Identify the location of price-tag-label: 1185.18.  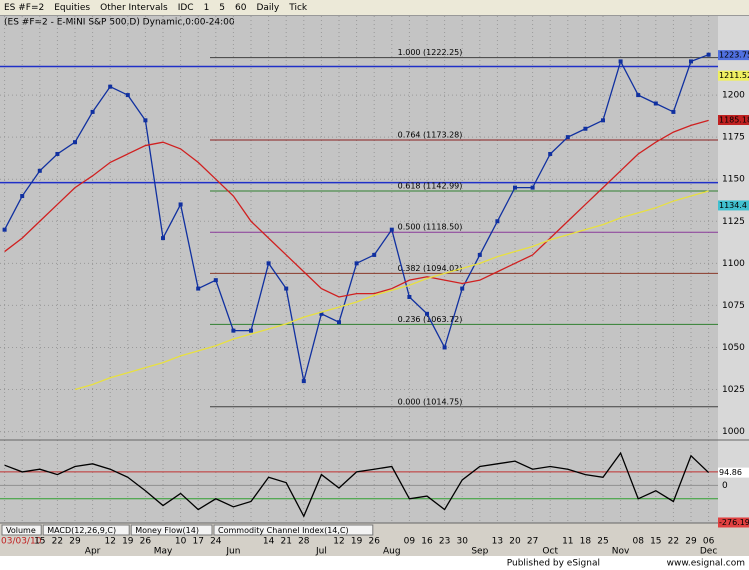
(734, 120).